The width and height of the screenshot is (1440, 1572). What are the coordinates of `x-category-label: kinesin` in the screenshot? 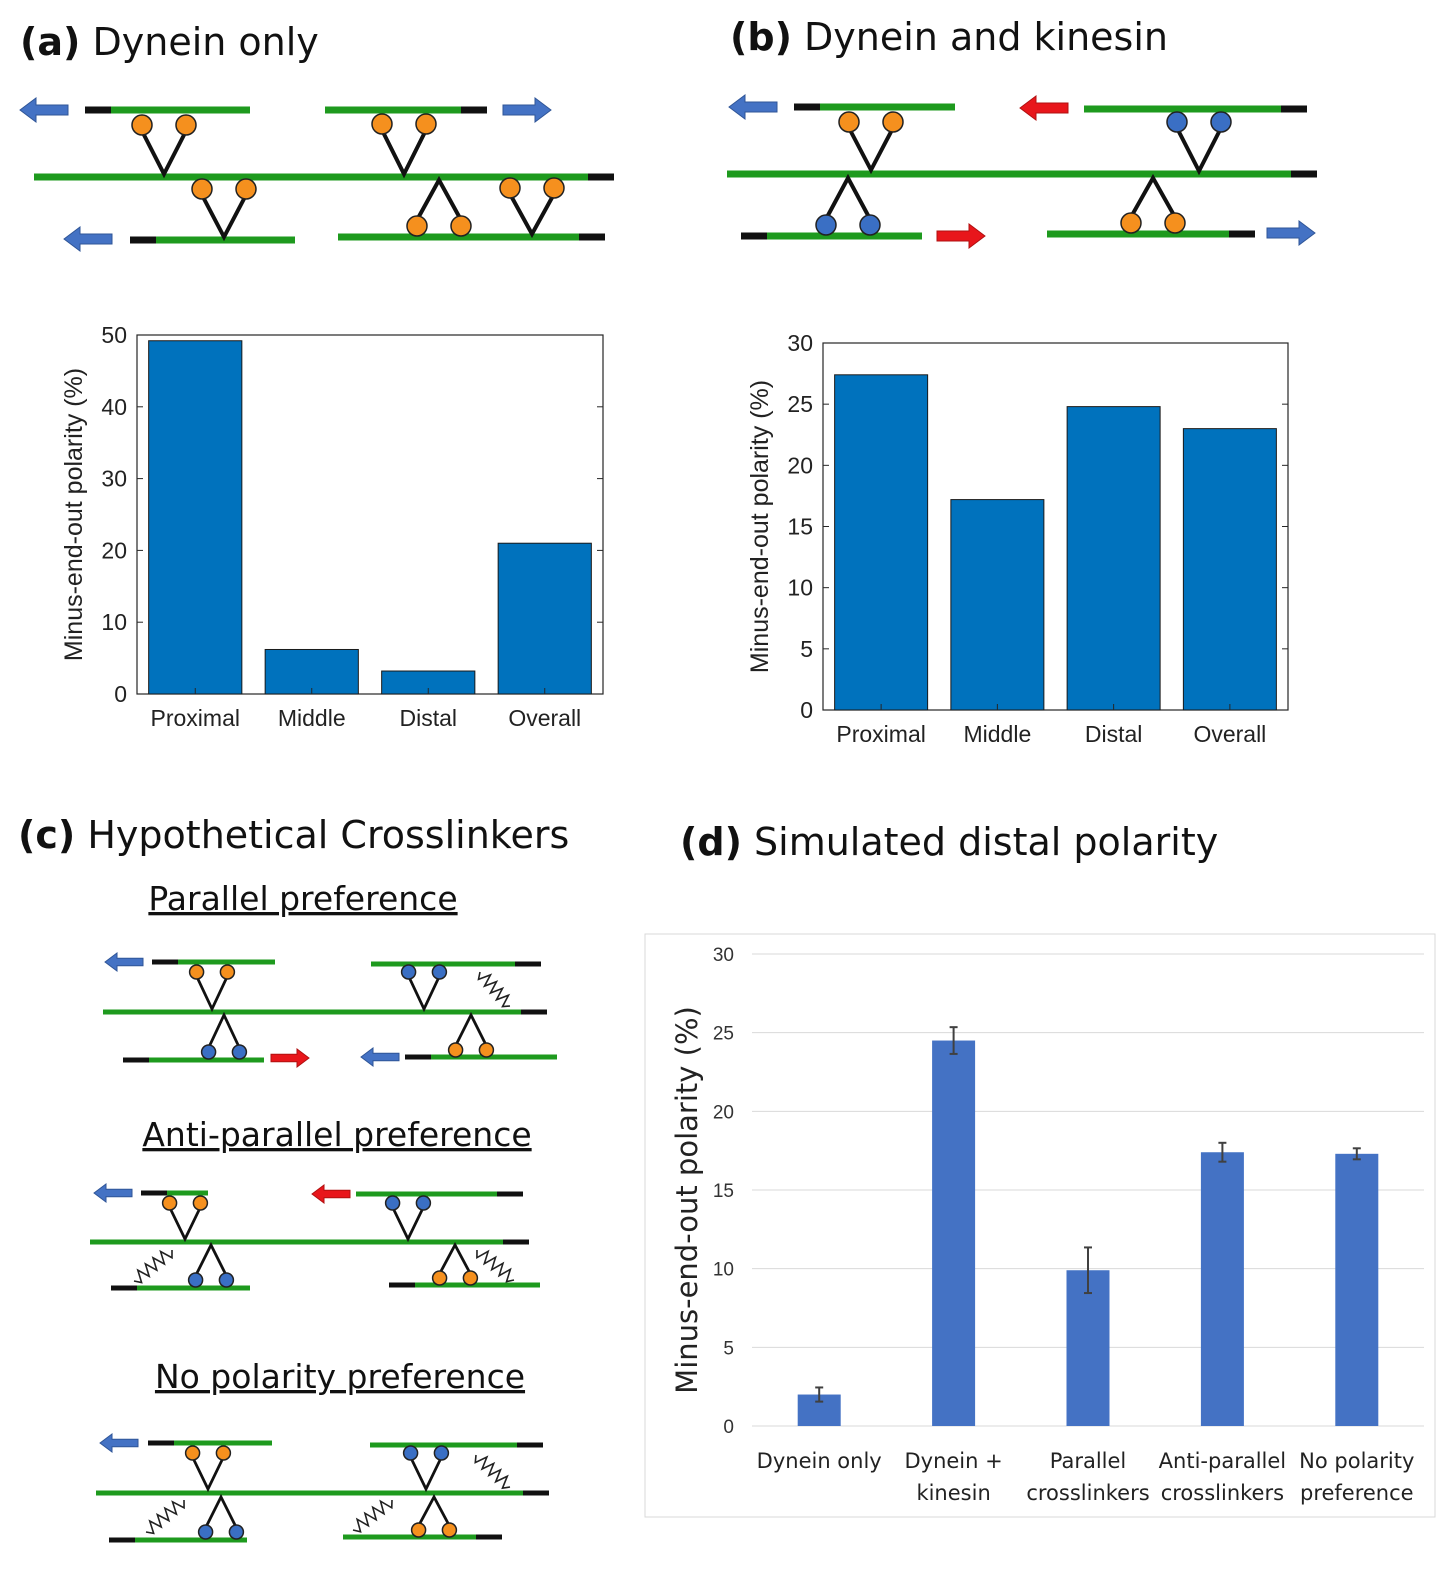 It's located at (953, 1493).